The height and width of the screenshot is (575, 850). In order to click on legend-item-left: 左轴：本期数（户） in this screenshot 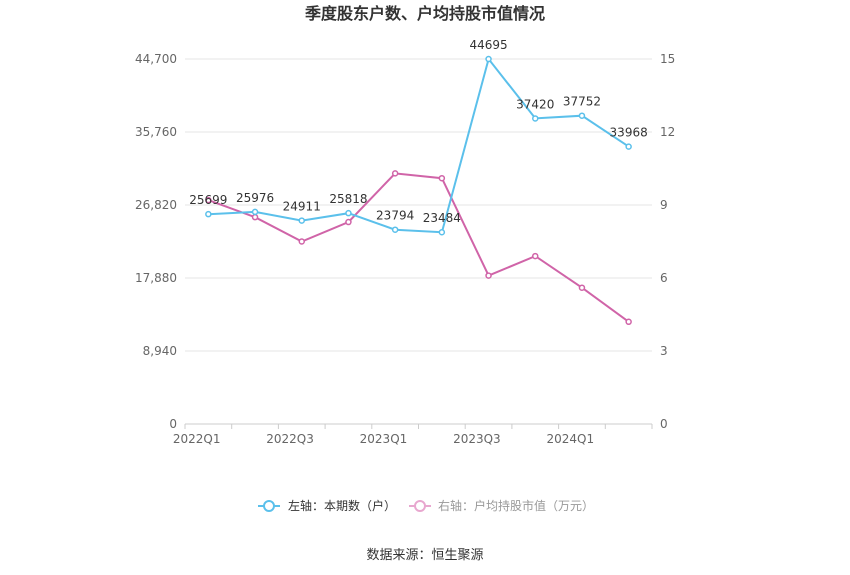, I will do `click(327, 505)`.